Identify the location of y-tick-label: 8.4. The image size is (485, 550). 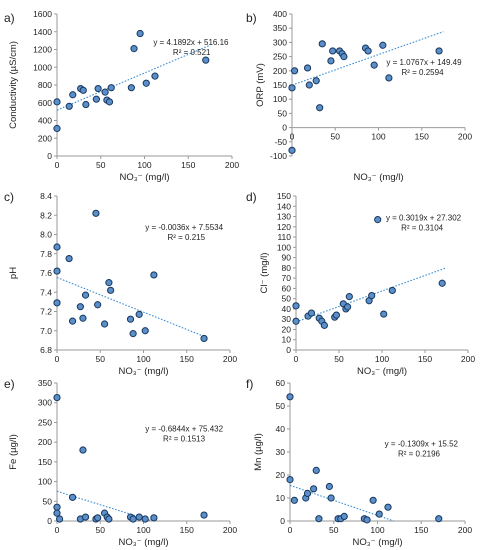
(46, 196).